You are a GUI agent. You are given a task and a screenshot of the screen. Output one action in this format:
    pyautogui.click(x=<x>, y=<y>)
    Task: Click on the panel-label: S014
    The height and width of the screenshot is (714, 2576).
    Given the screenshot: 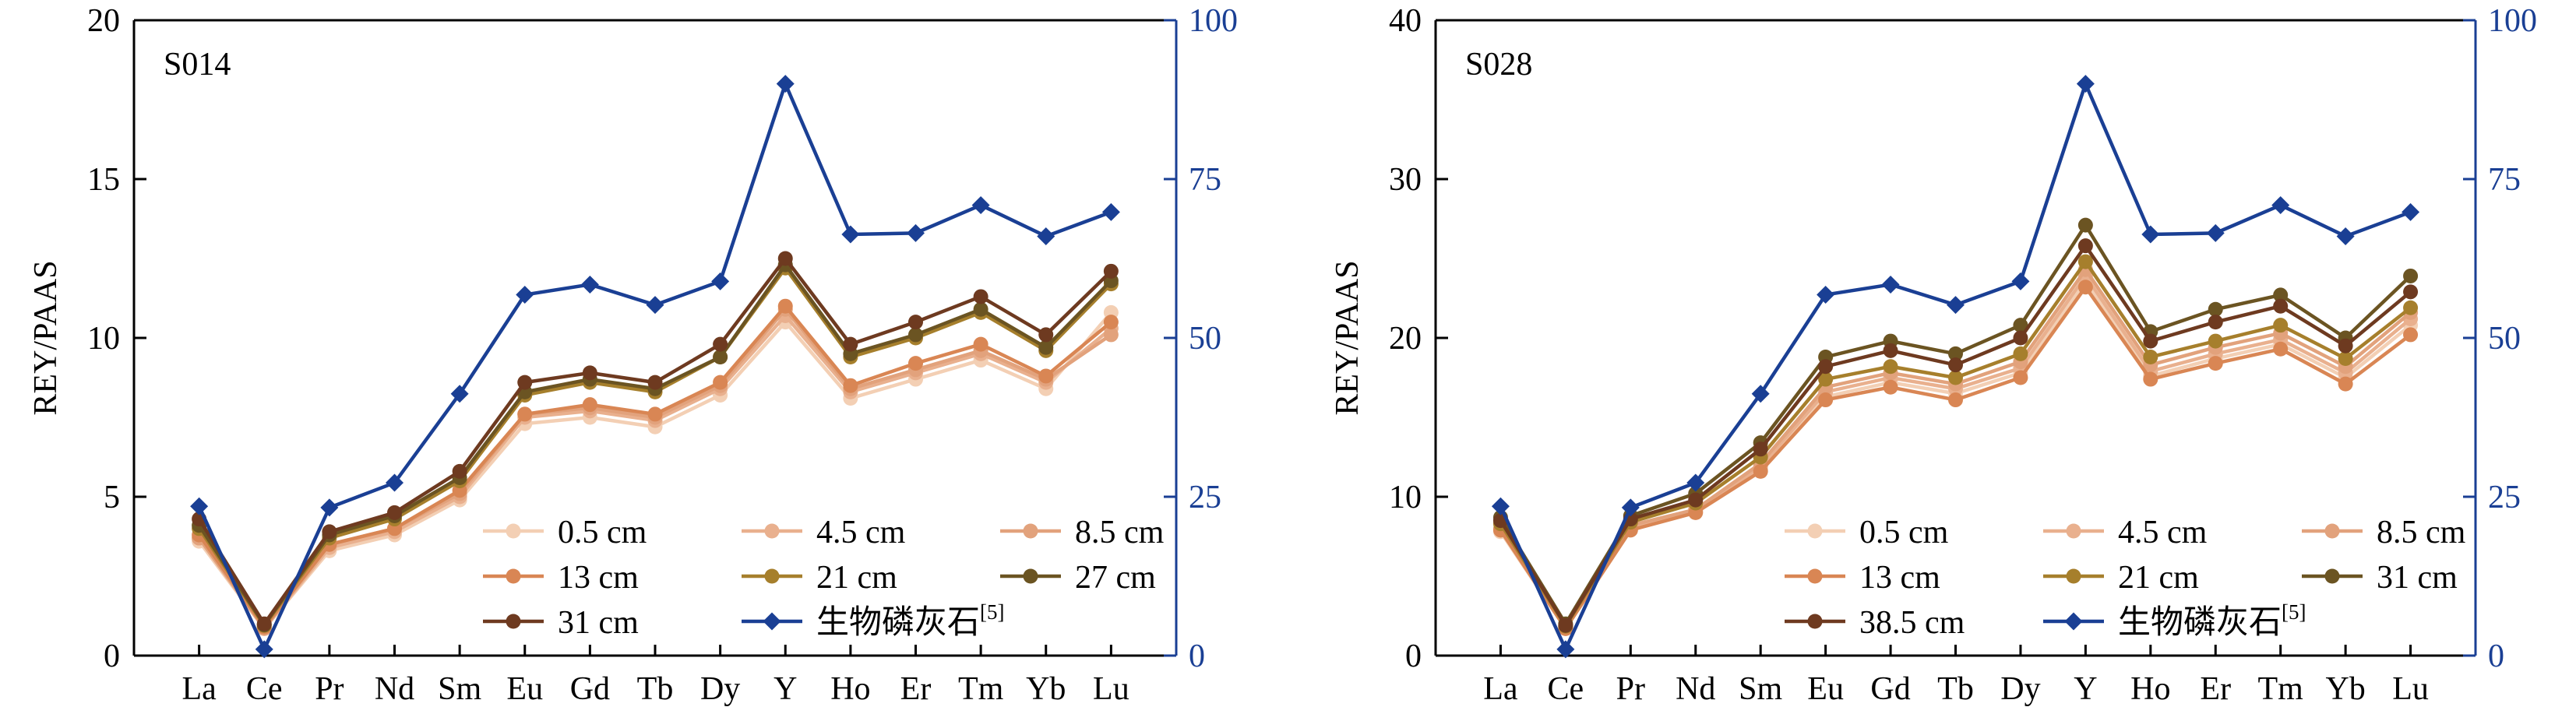 What is the action you would take?
    pyautogui.click(x=197, y=65)
    